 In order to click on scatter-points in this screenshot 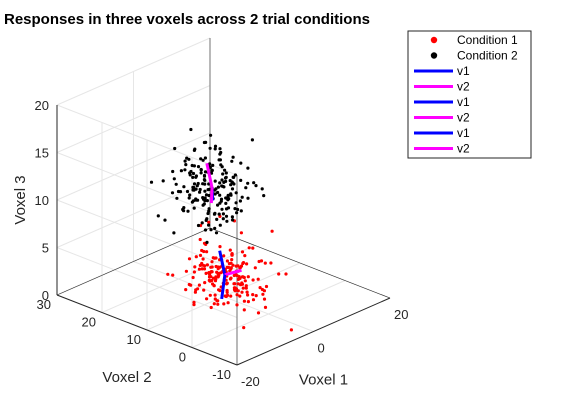, I will do `click(221, 229)`.